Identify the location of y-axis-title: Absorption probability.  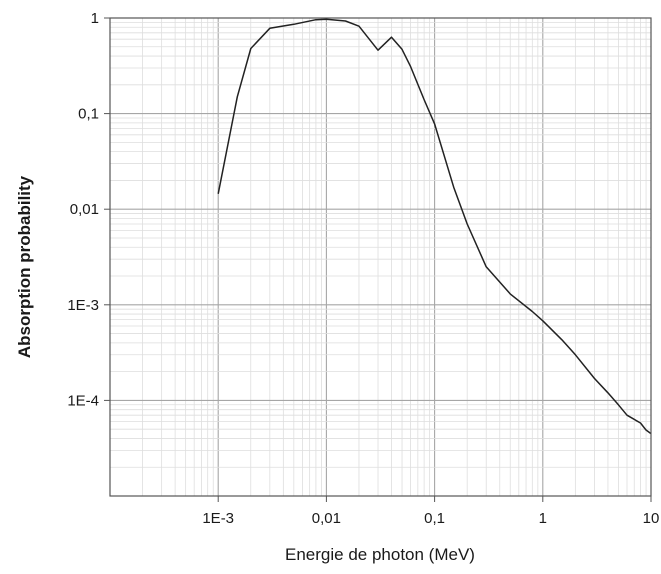
(24, 266).